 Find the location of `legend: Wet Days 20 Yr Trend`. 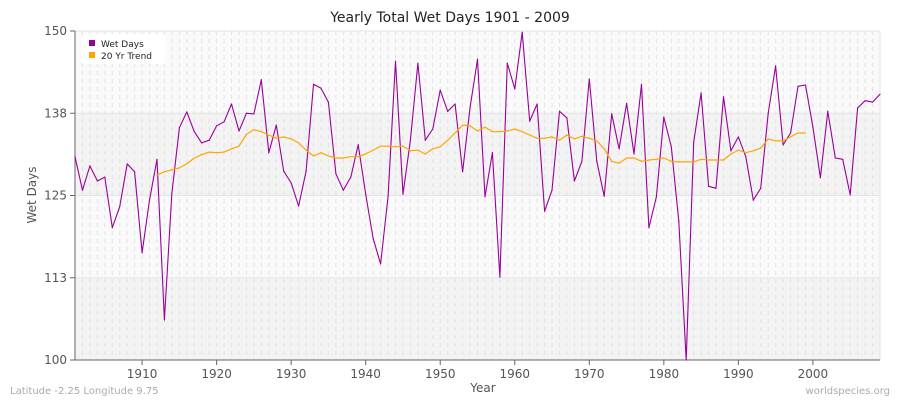

legend: Wet Days 20 Yr Trend is located at coordinates (124, 49).